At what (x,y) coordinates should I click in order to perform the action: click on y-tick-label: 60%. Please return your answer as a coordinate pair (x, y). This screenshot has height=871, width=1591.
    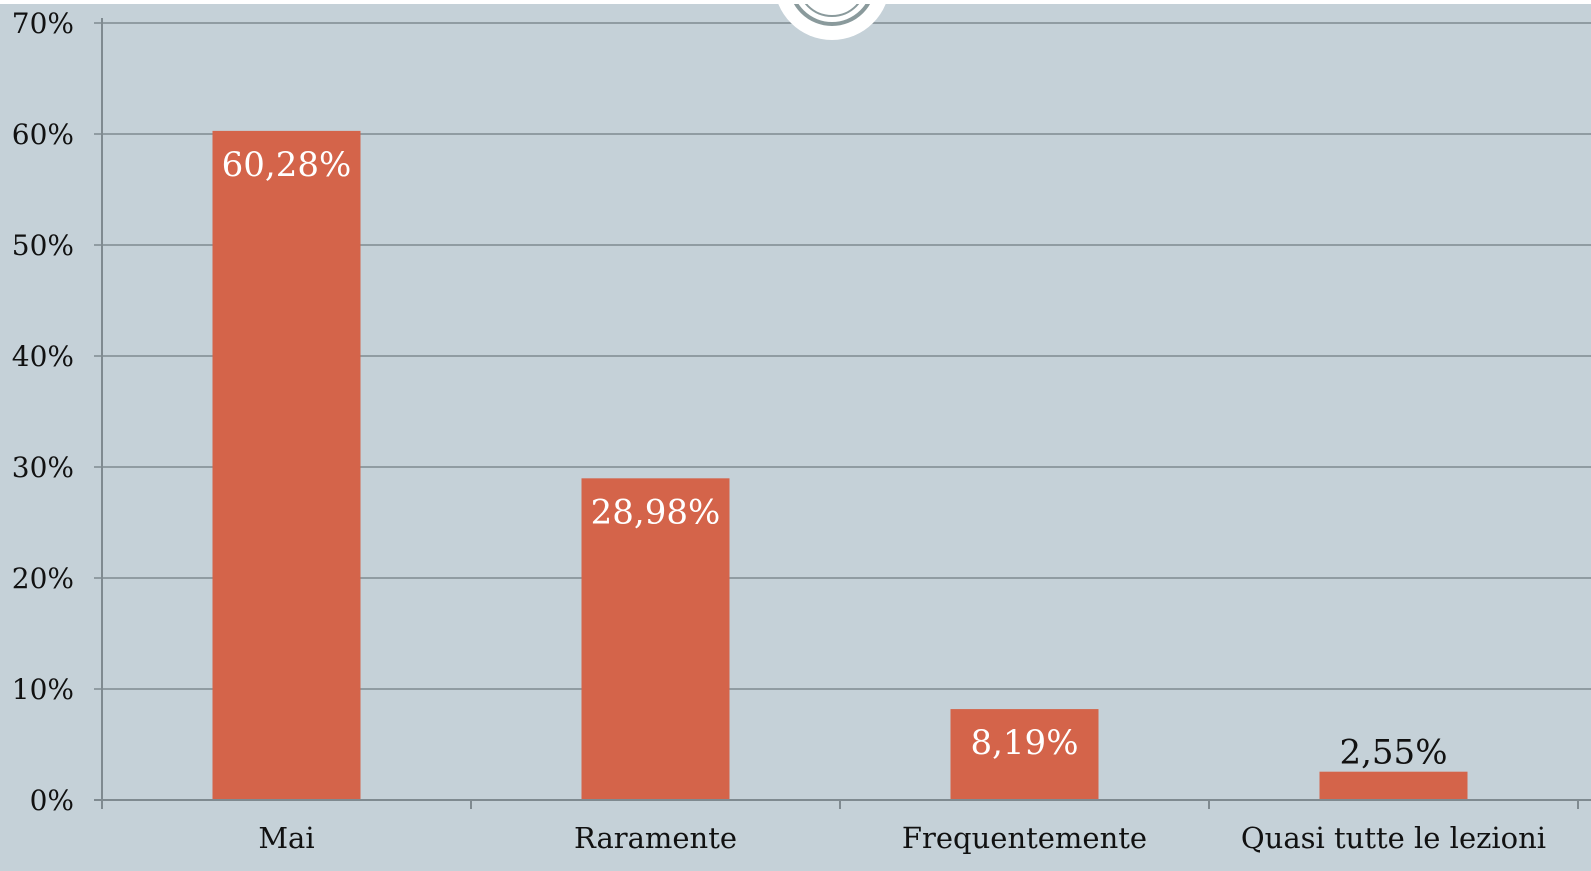
    Looking at the image, I should click on (43, 134).